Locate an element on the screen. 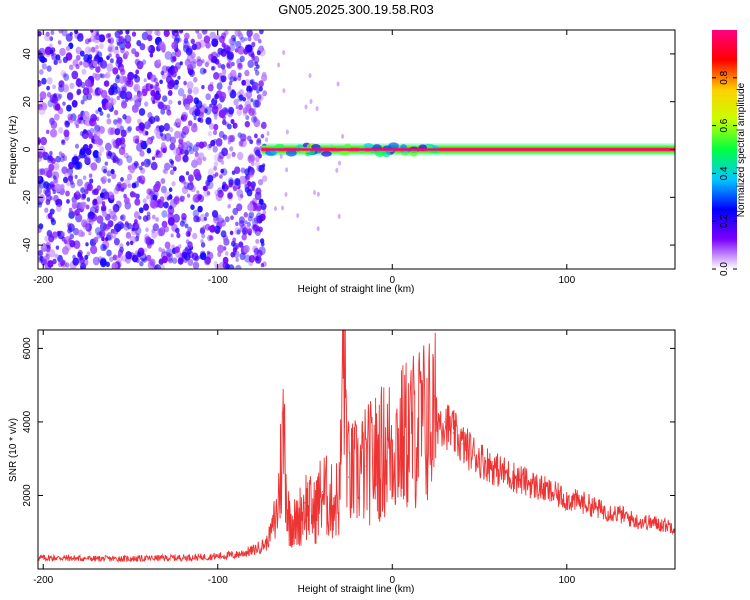 This screenshot has height=600, width=750. heatmap-ytick-label: -40 is located at coordinates (27, 244).